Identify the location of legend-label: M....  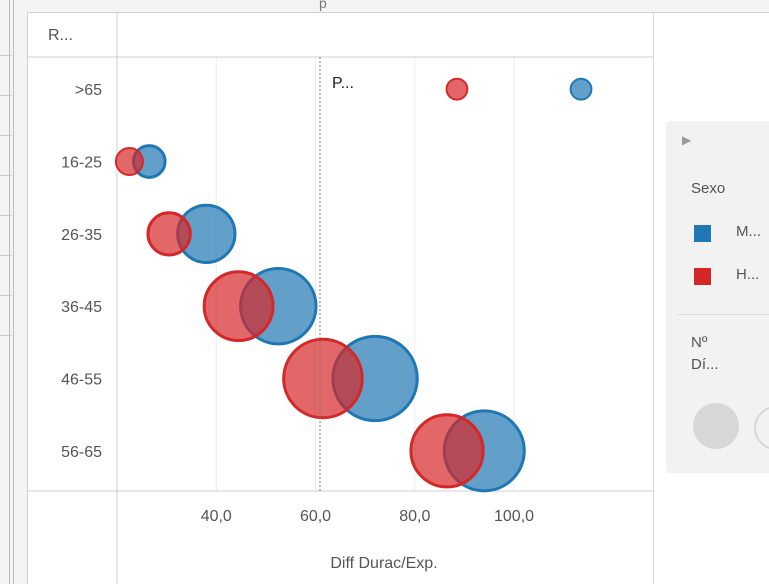
(748, 231).